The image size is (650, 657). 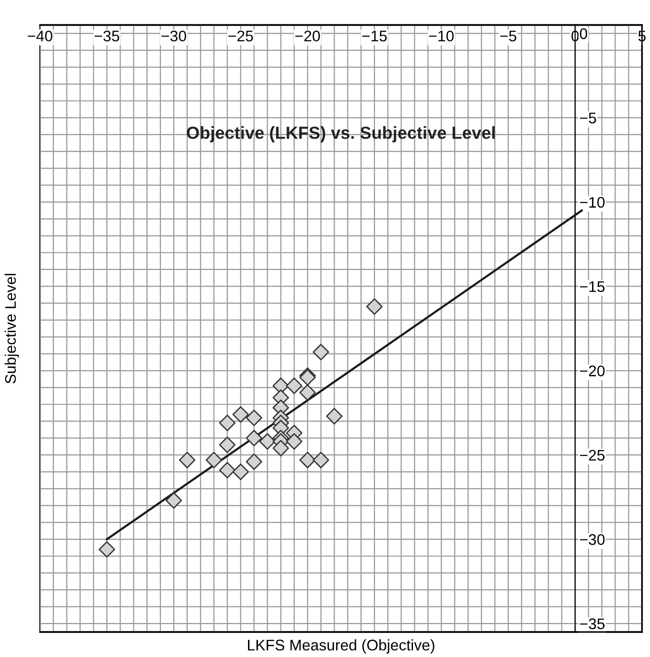 What do you see at coordinates (592, 624) in the screenshot?
I see `y-tick-label: −35` at bounding box center [592, 624].